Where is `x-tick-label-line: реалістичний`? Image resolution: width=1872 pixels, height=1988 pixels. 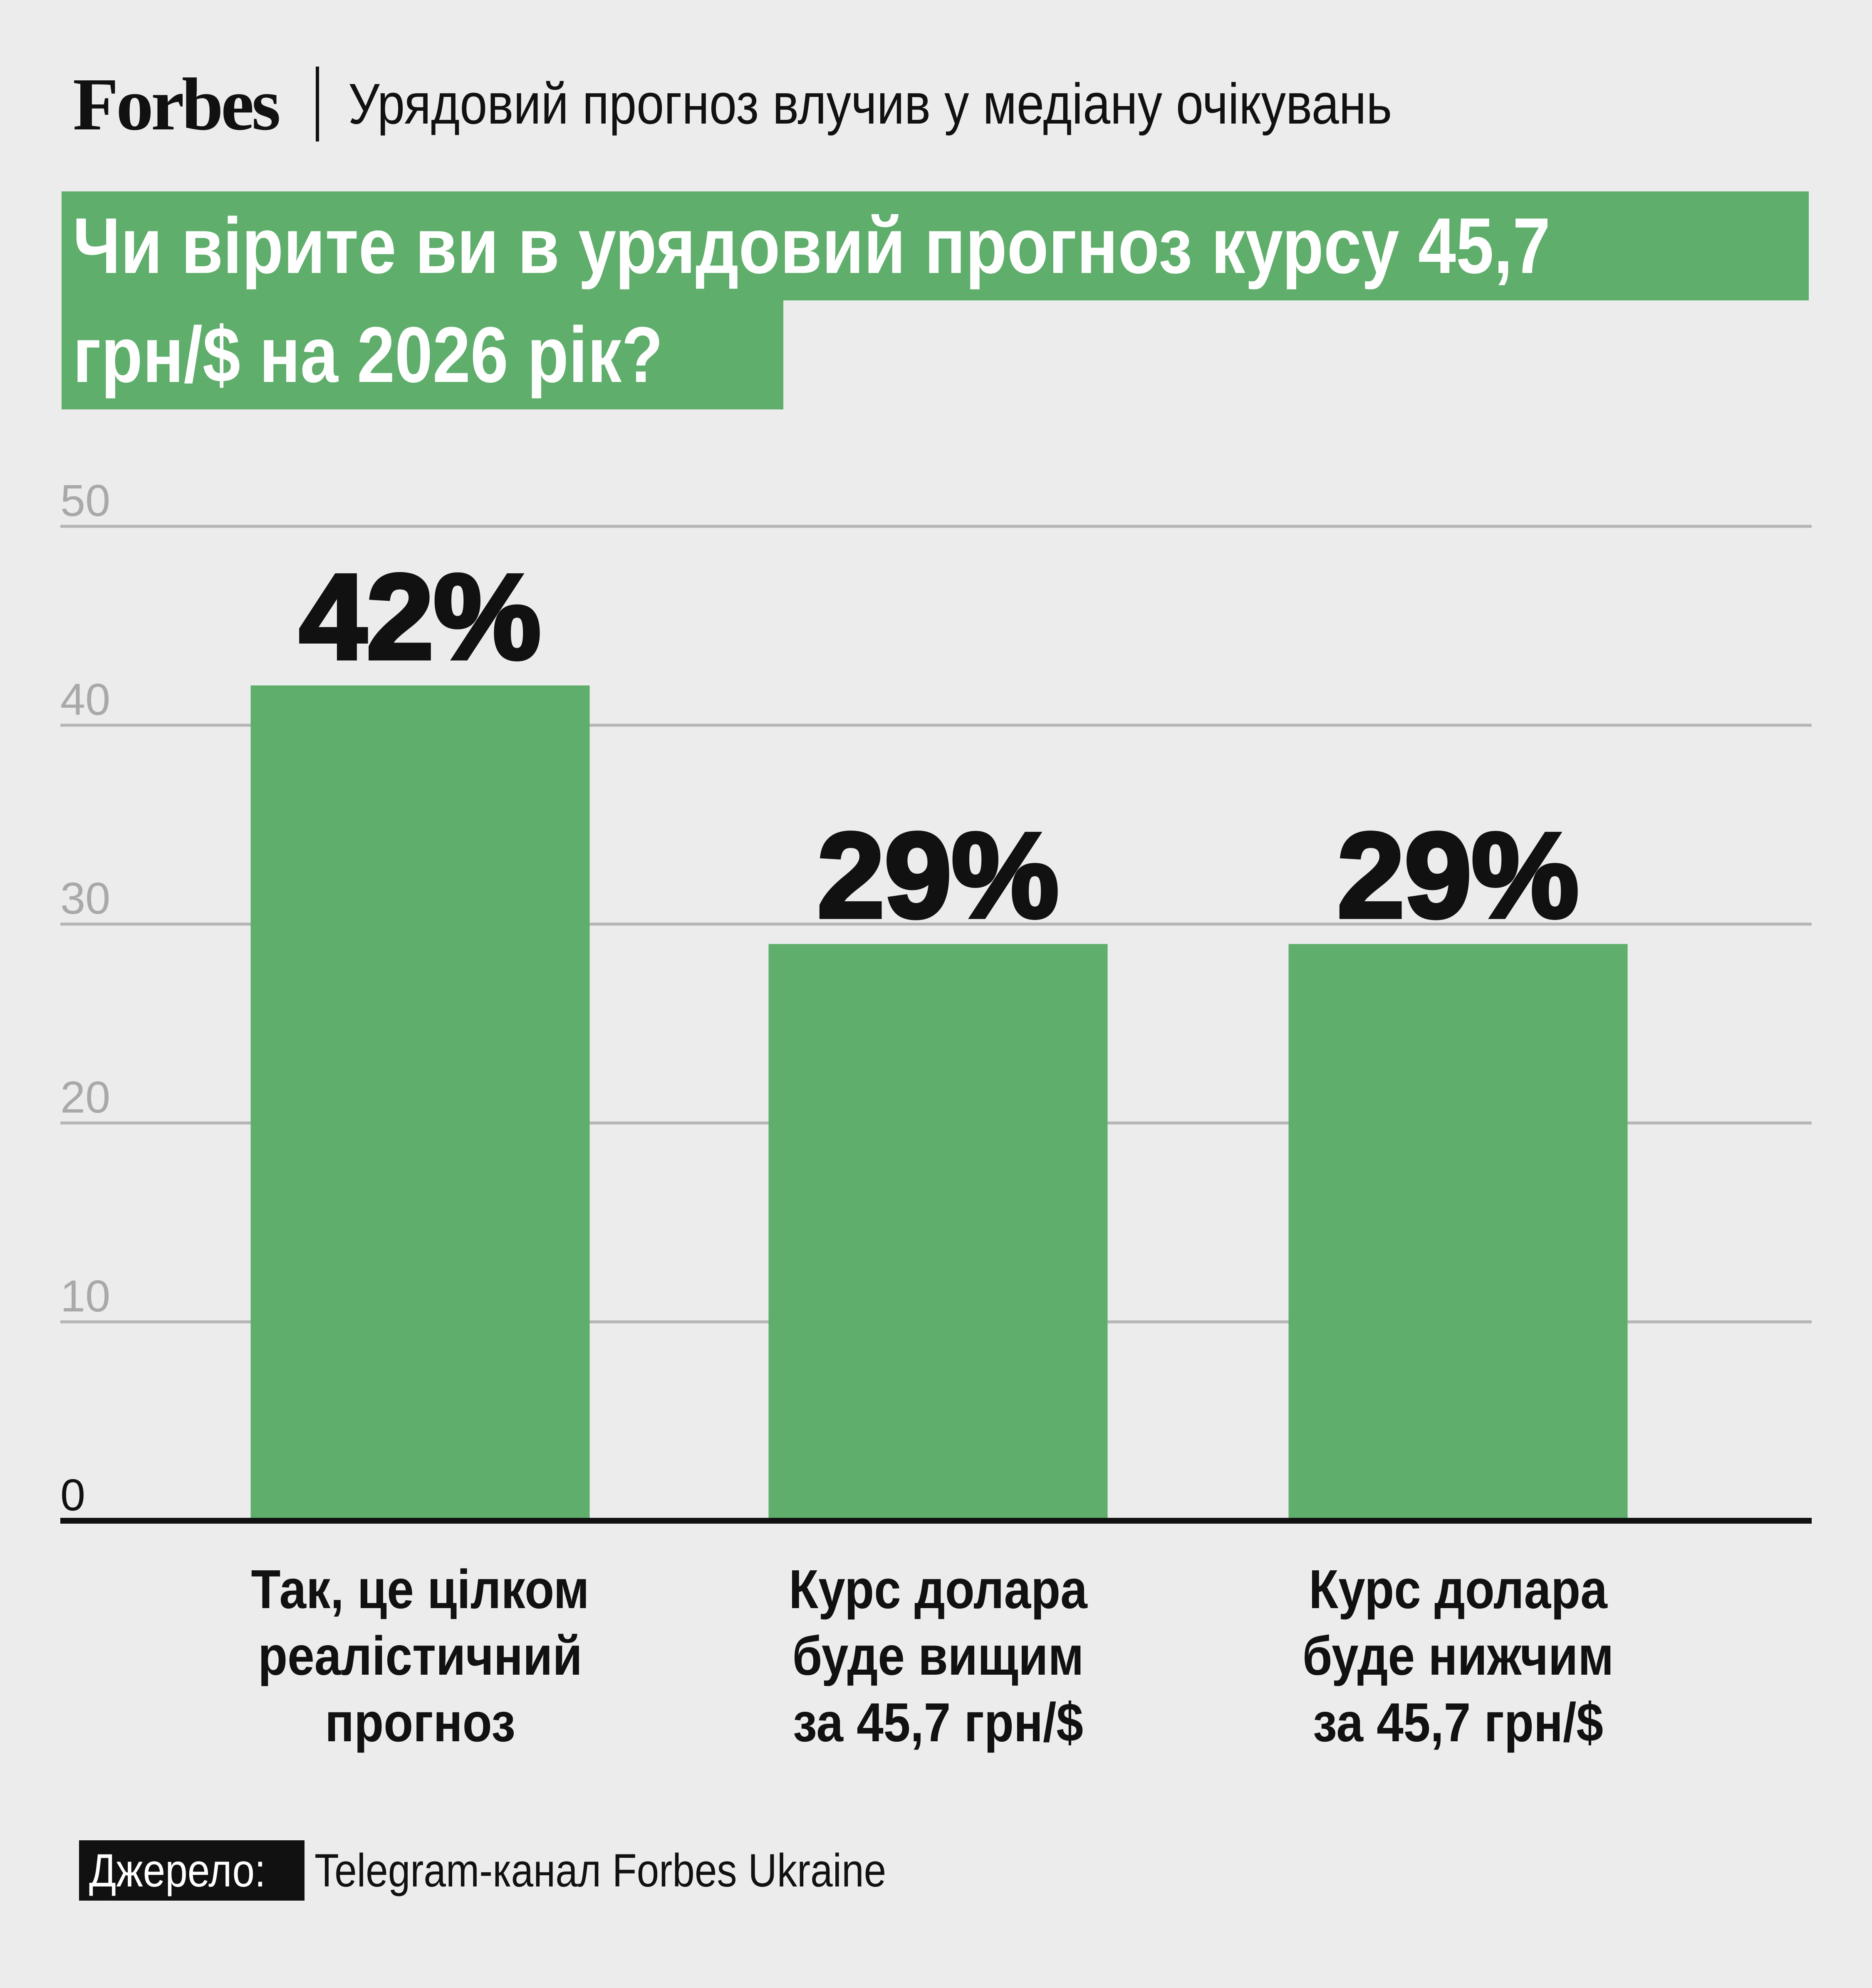 x-tick-label-line: реалістичний is located at coordinates (420, 1655).